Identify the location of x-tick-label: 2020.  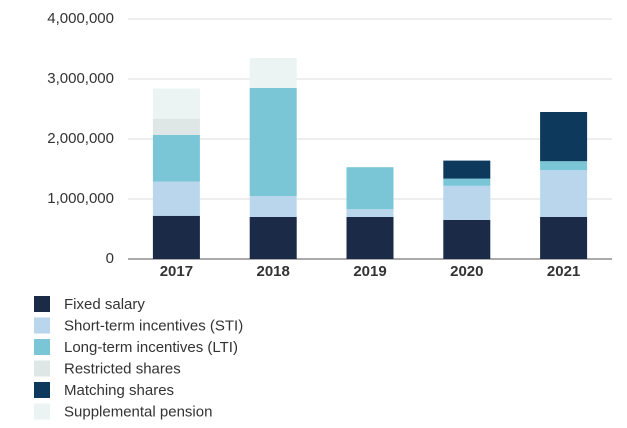
(466, 271).